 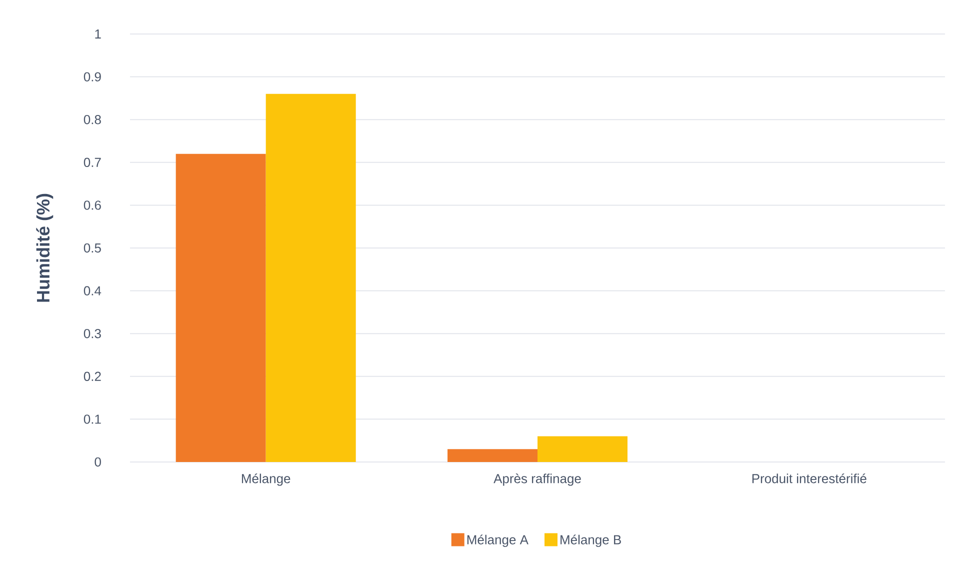 I want to click on y-tick-label: 0.3, so click(x=92, y=333).